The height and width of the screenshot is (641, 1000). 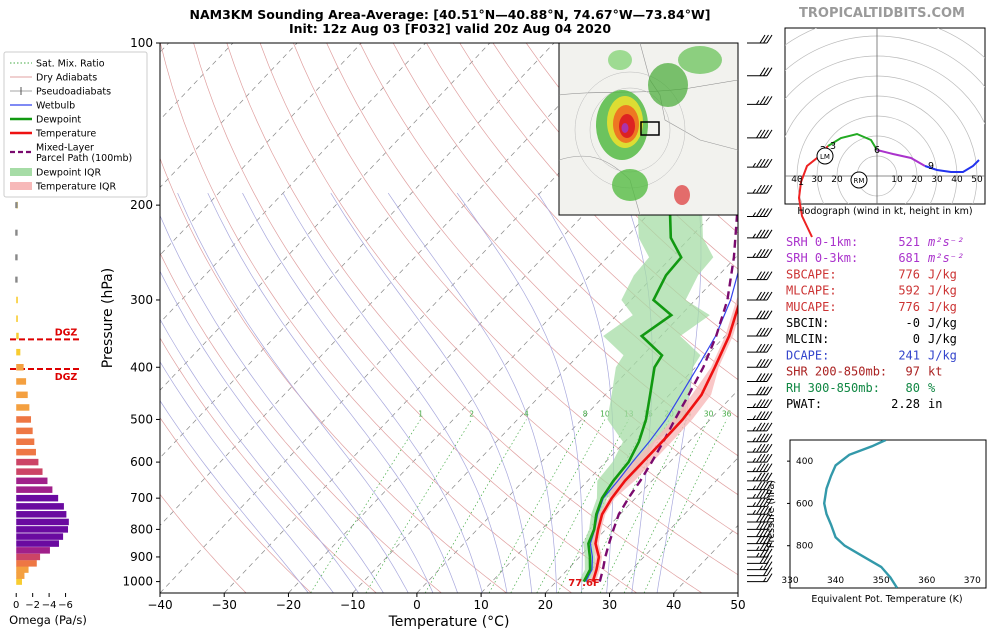 What do you see at coordinates (65, 148) in the screenshot?
I see `legend-label: Mixed-Layer` at bounding box center [65, 148].